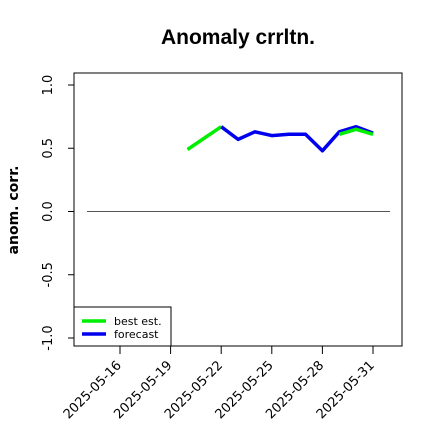 This screenshot has height=440, width=440. What do you see at coordinates (48, 337) in the screenshot?
I see `y-tick-label: -1.0` at bounding box center [48, 337].